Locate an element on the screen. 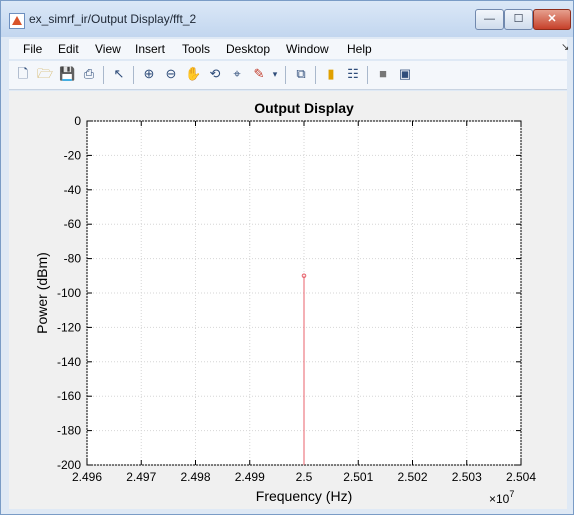  save-icon: 💾 is located at coordinates (67, 73).